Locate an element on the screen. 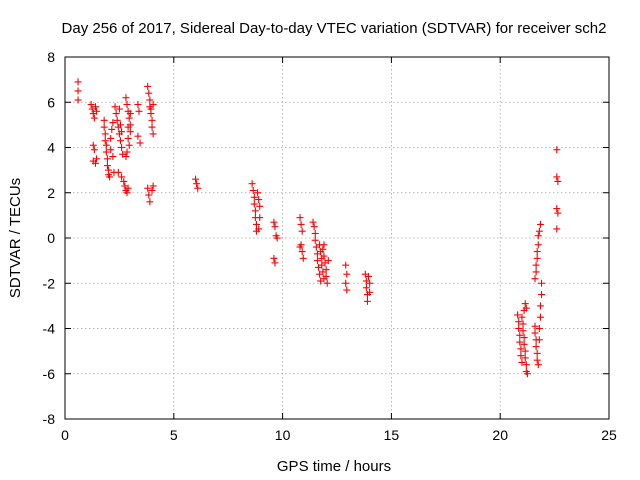 The image size is (640, 480). y-tick-label: 6 is located at coordinates (51, 102).